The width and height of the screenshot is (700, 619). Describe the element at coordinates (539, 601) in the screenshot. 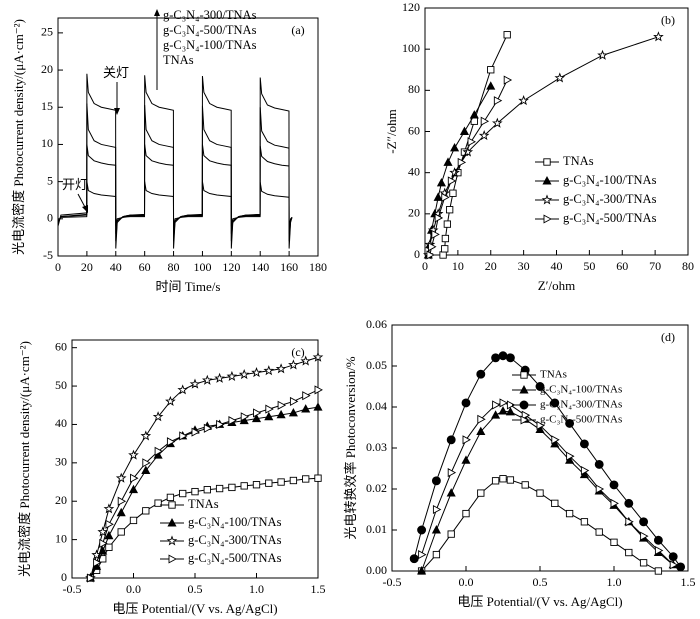

I see `x-axis-title: 电压 Potential/(V vs. Ag/AgCl)` at that location.